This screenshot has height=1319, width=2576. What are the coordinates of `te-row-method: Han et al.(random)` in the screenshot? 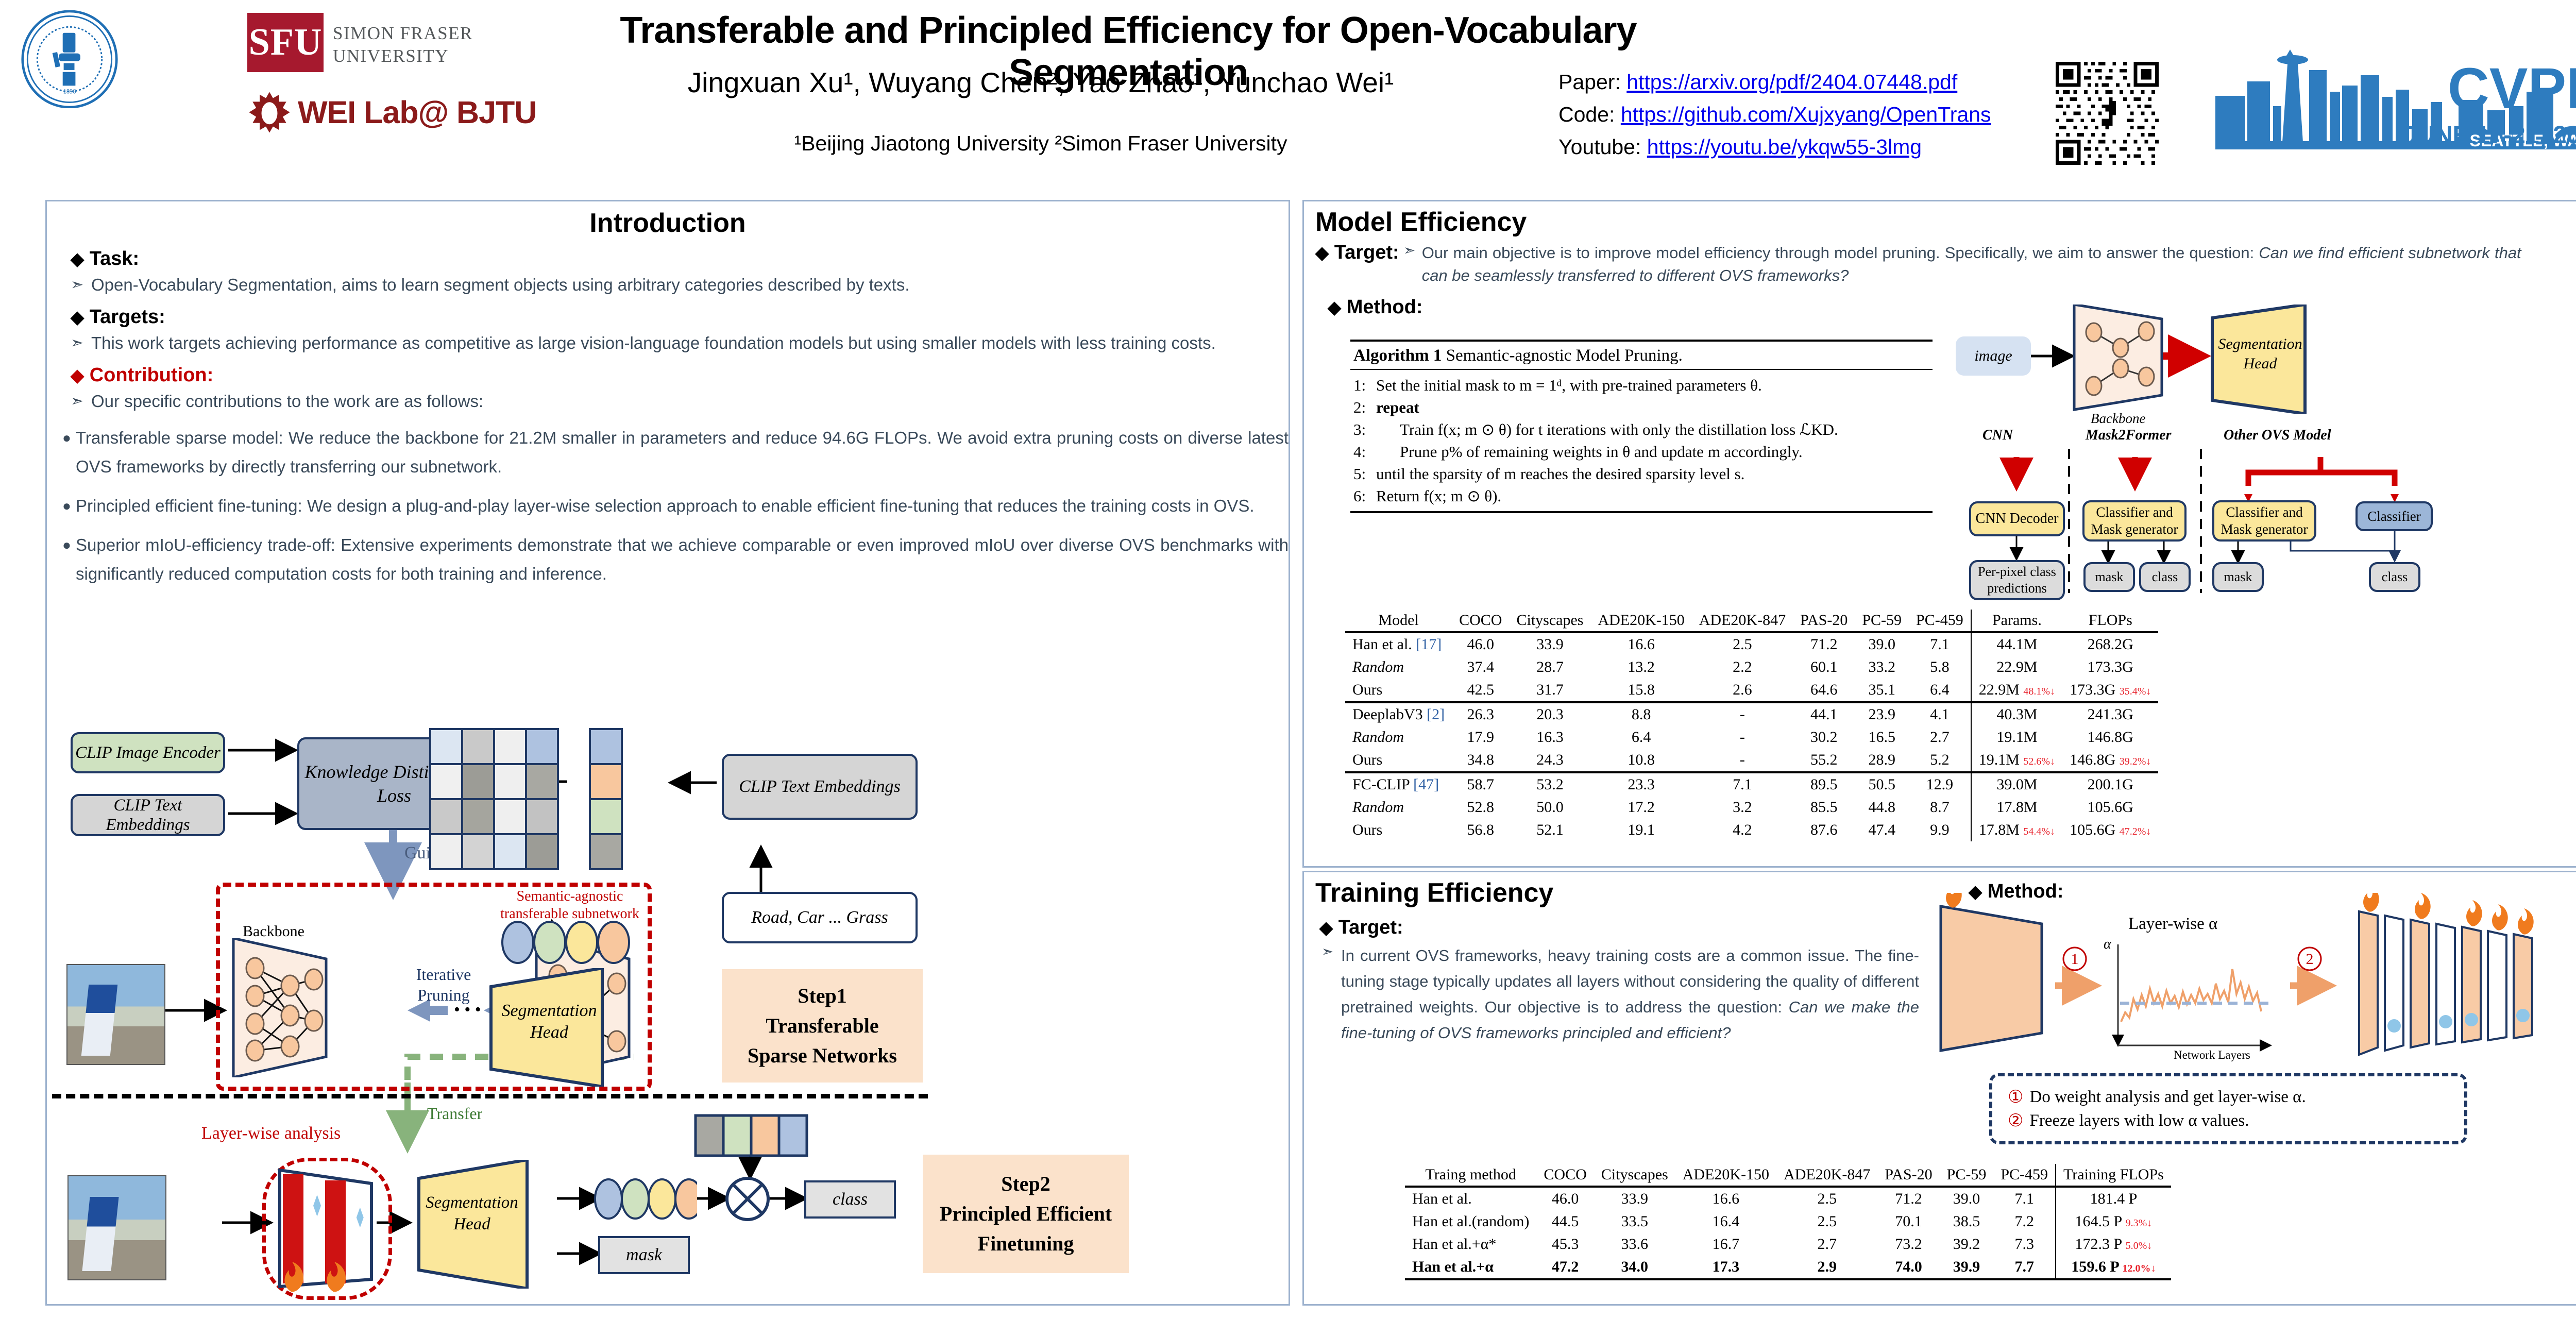 It's located at (1471, 1221).